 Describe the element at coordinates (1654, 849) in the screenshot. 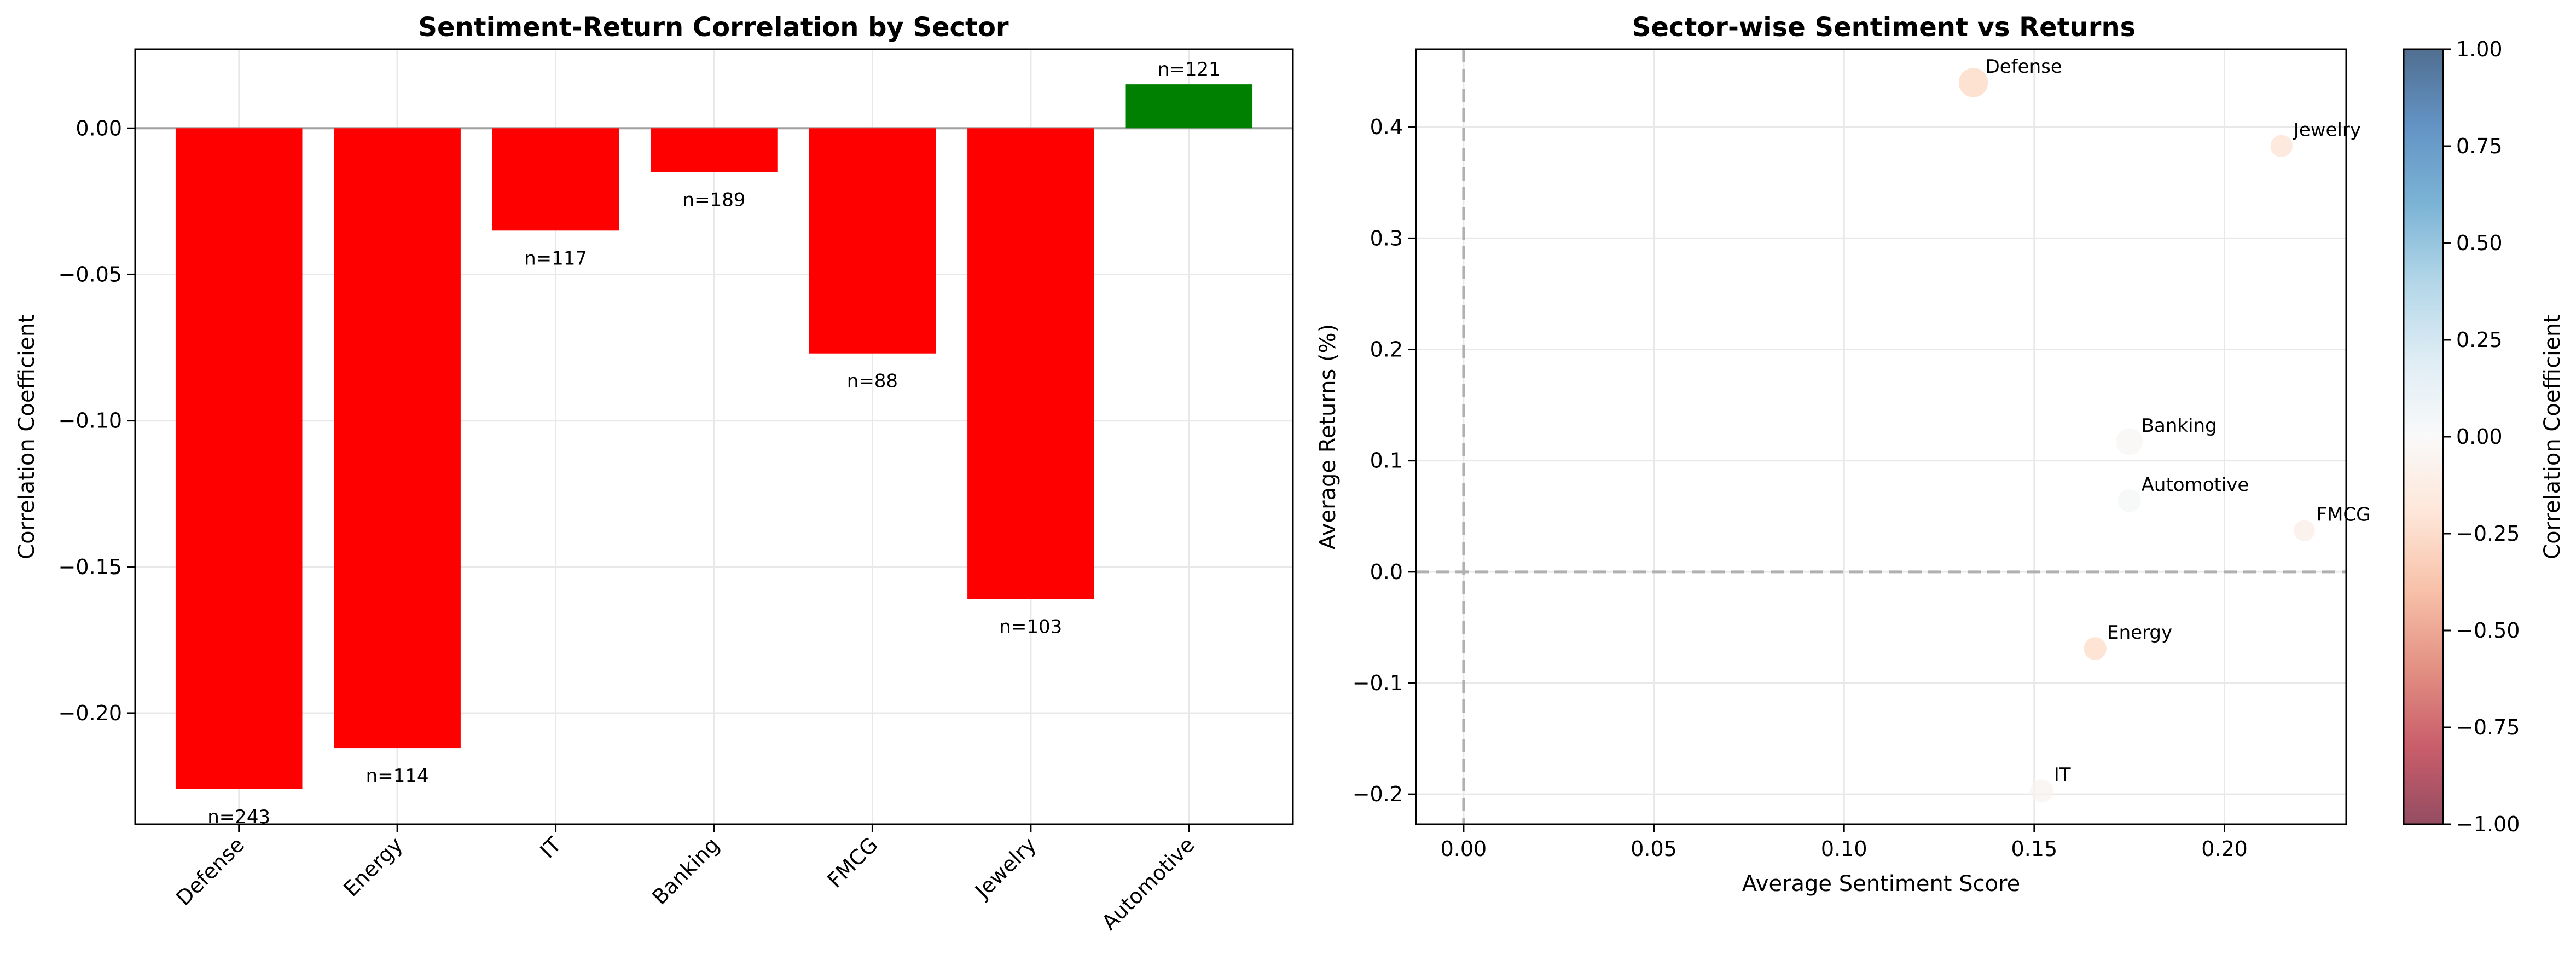

I see `x-tick-label: 0.05` at that location.